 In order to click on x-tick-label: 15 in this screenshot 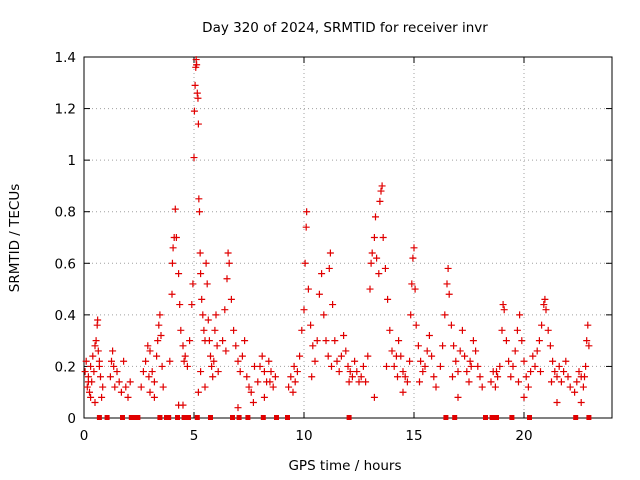, I will do `click(413, 436)`.